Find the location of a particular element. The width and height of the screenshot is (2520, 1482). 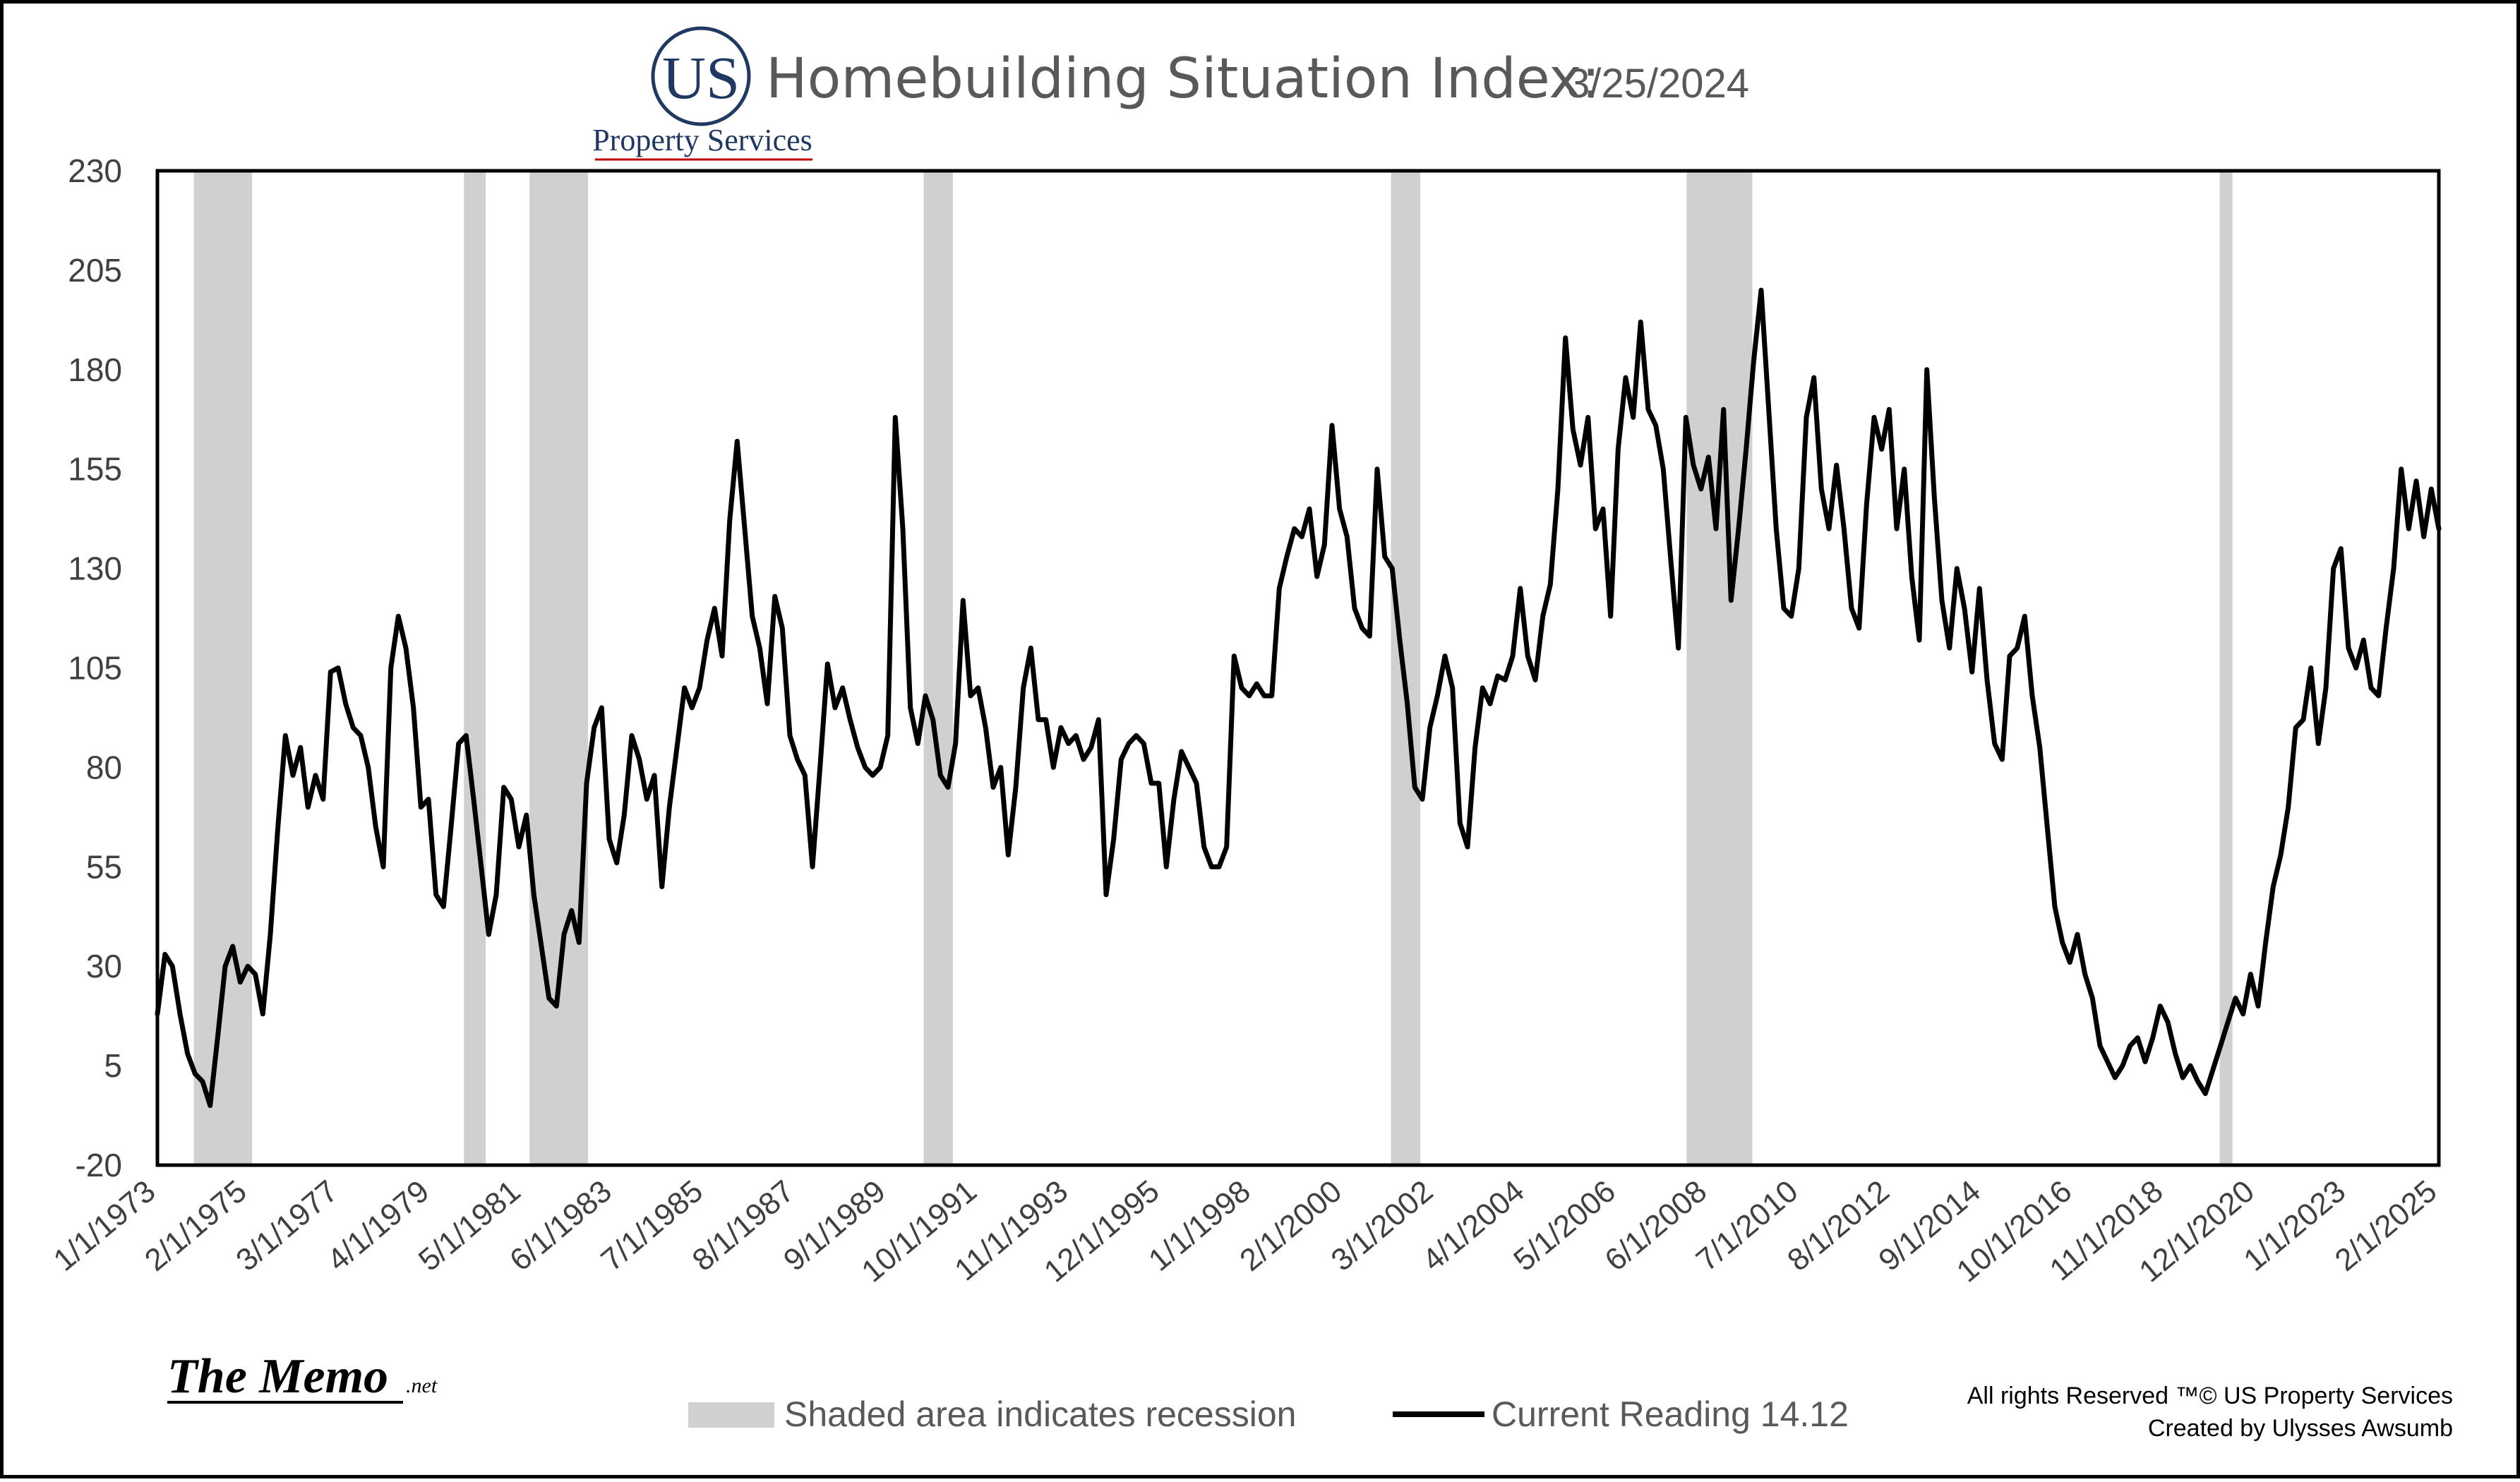

x-tick-label: 7/1/1985 is located at coordinates (652, 1226).